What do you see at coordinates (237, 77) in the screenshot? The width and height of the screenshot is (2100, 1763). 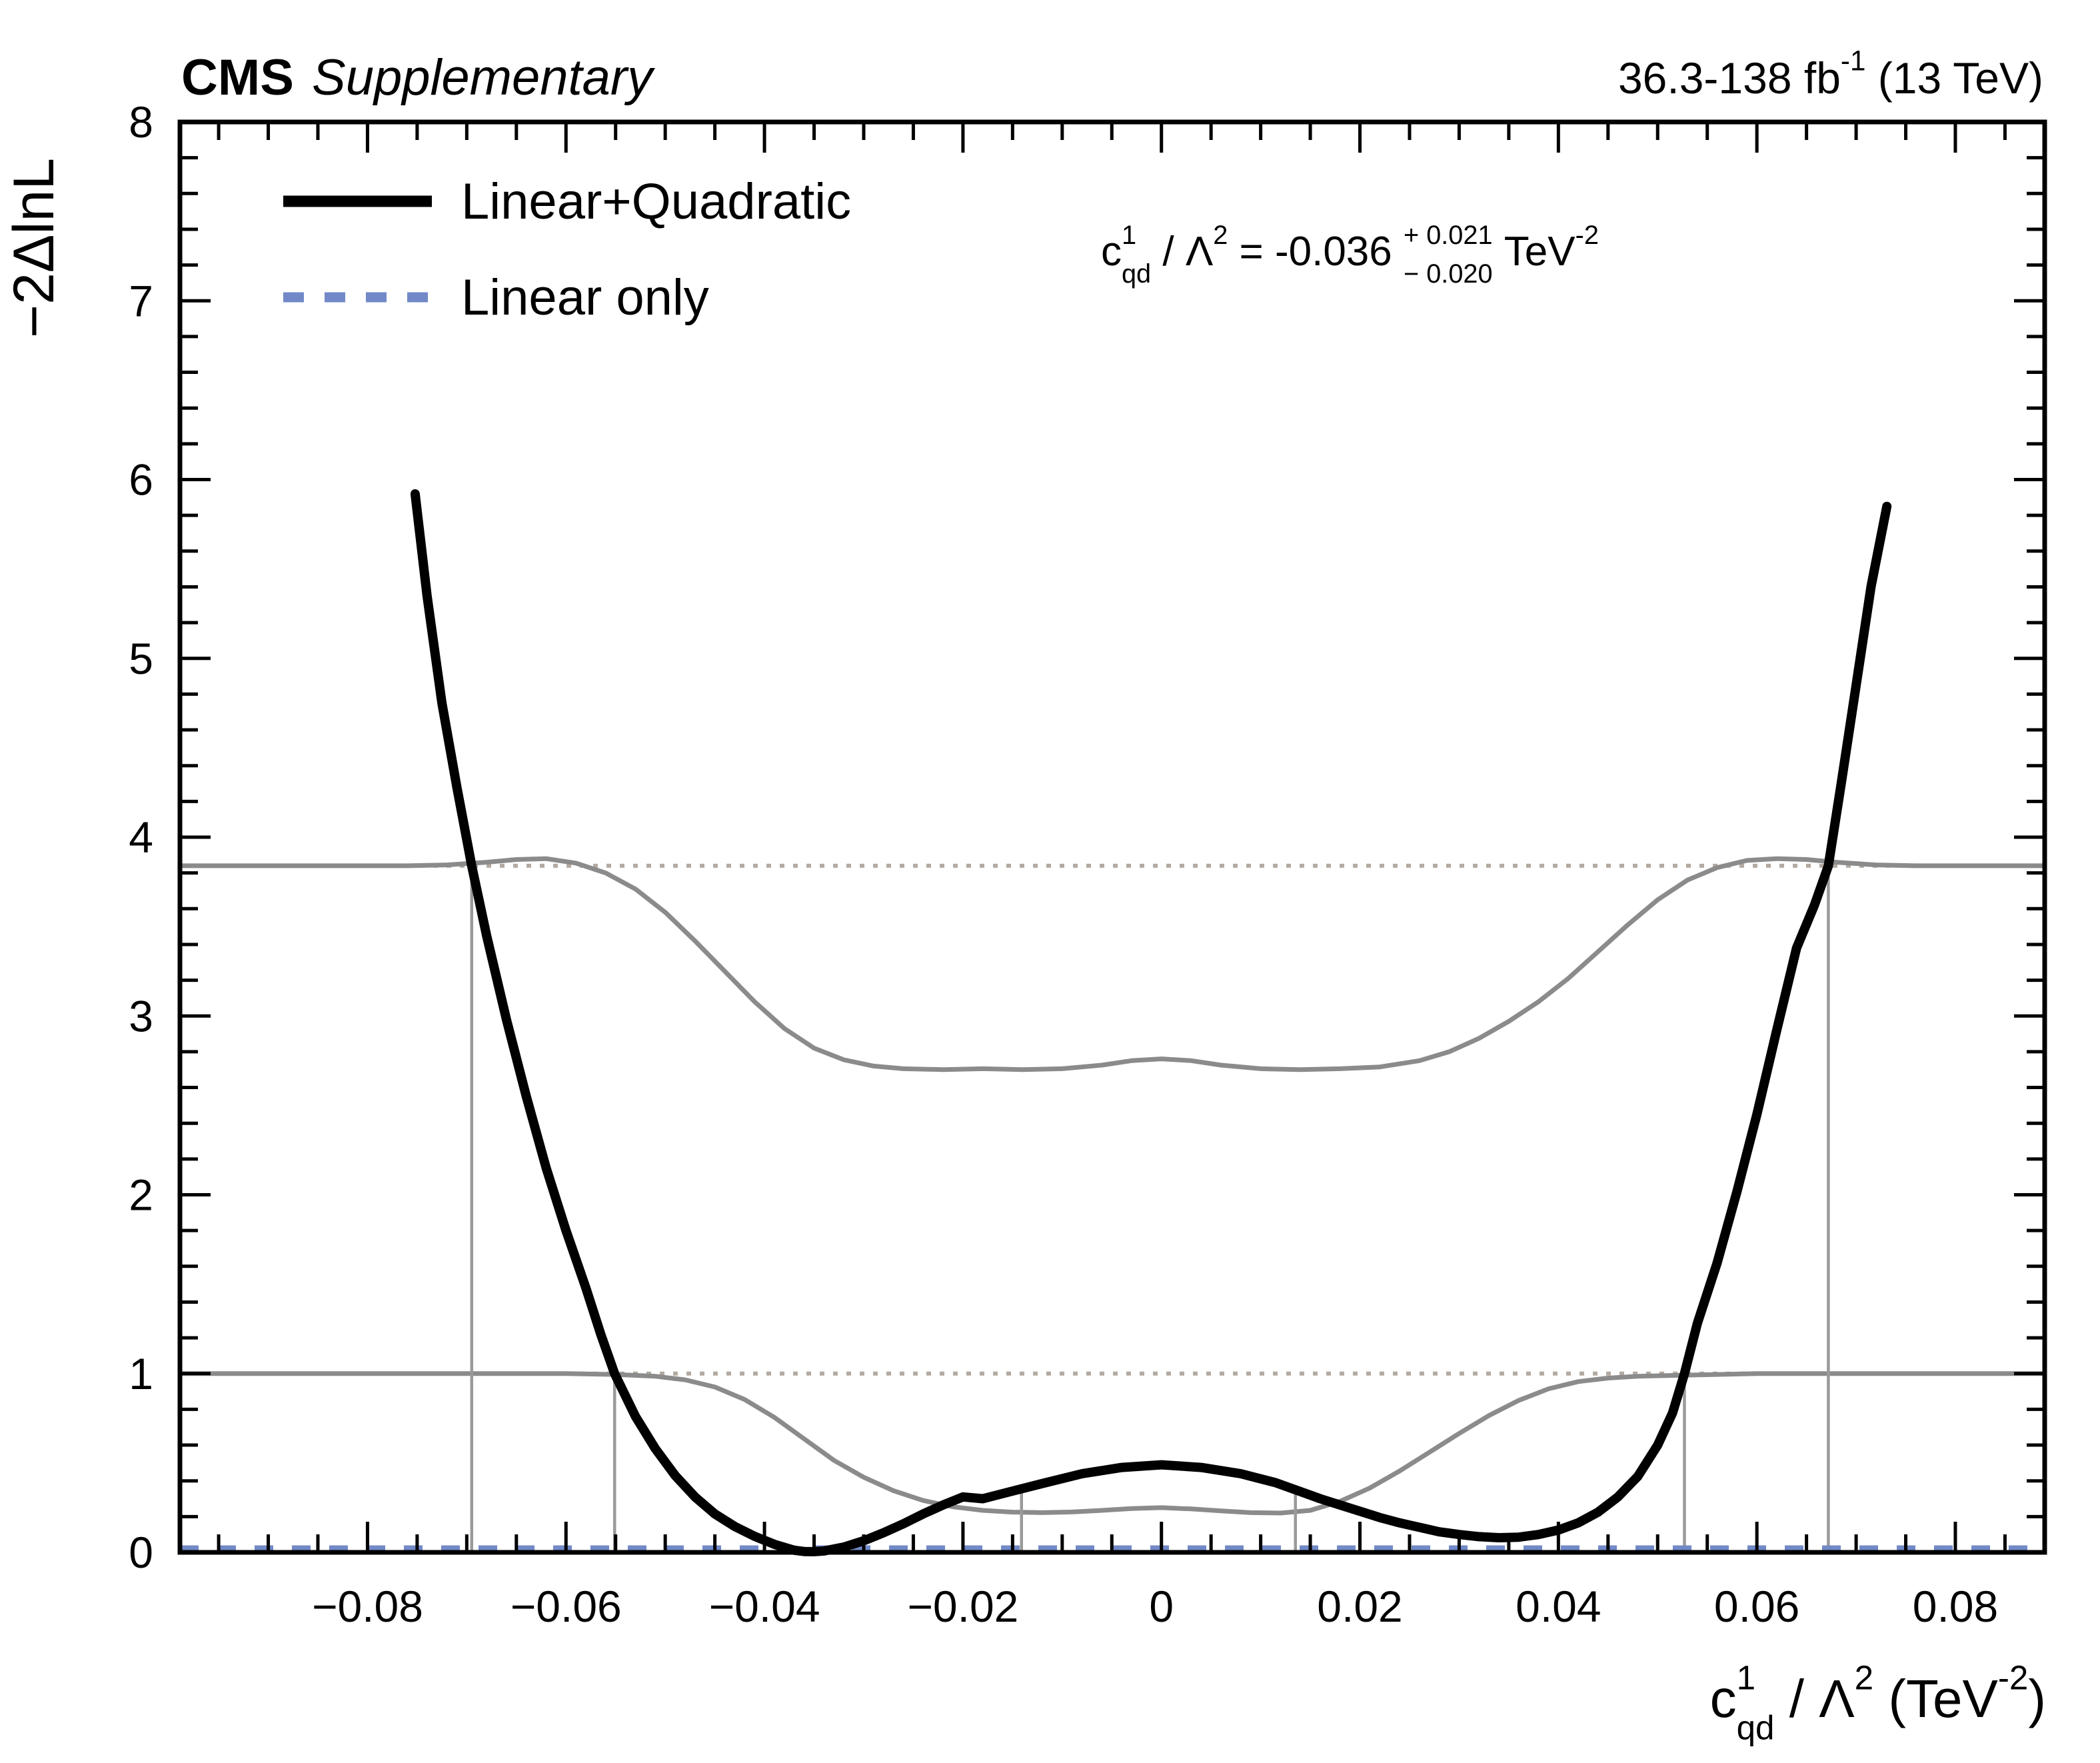 I see `cms-label: CMS` at bounding box center [237, 77].